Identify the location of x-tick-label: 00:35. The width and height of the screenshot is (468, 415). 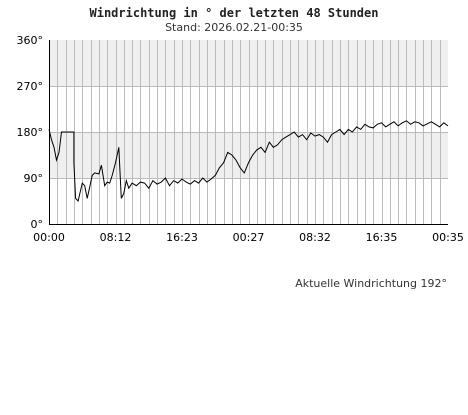
(448, 237).